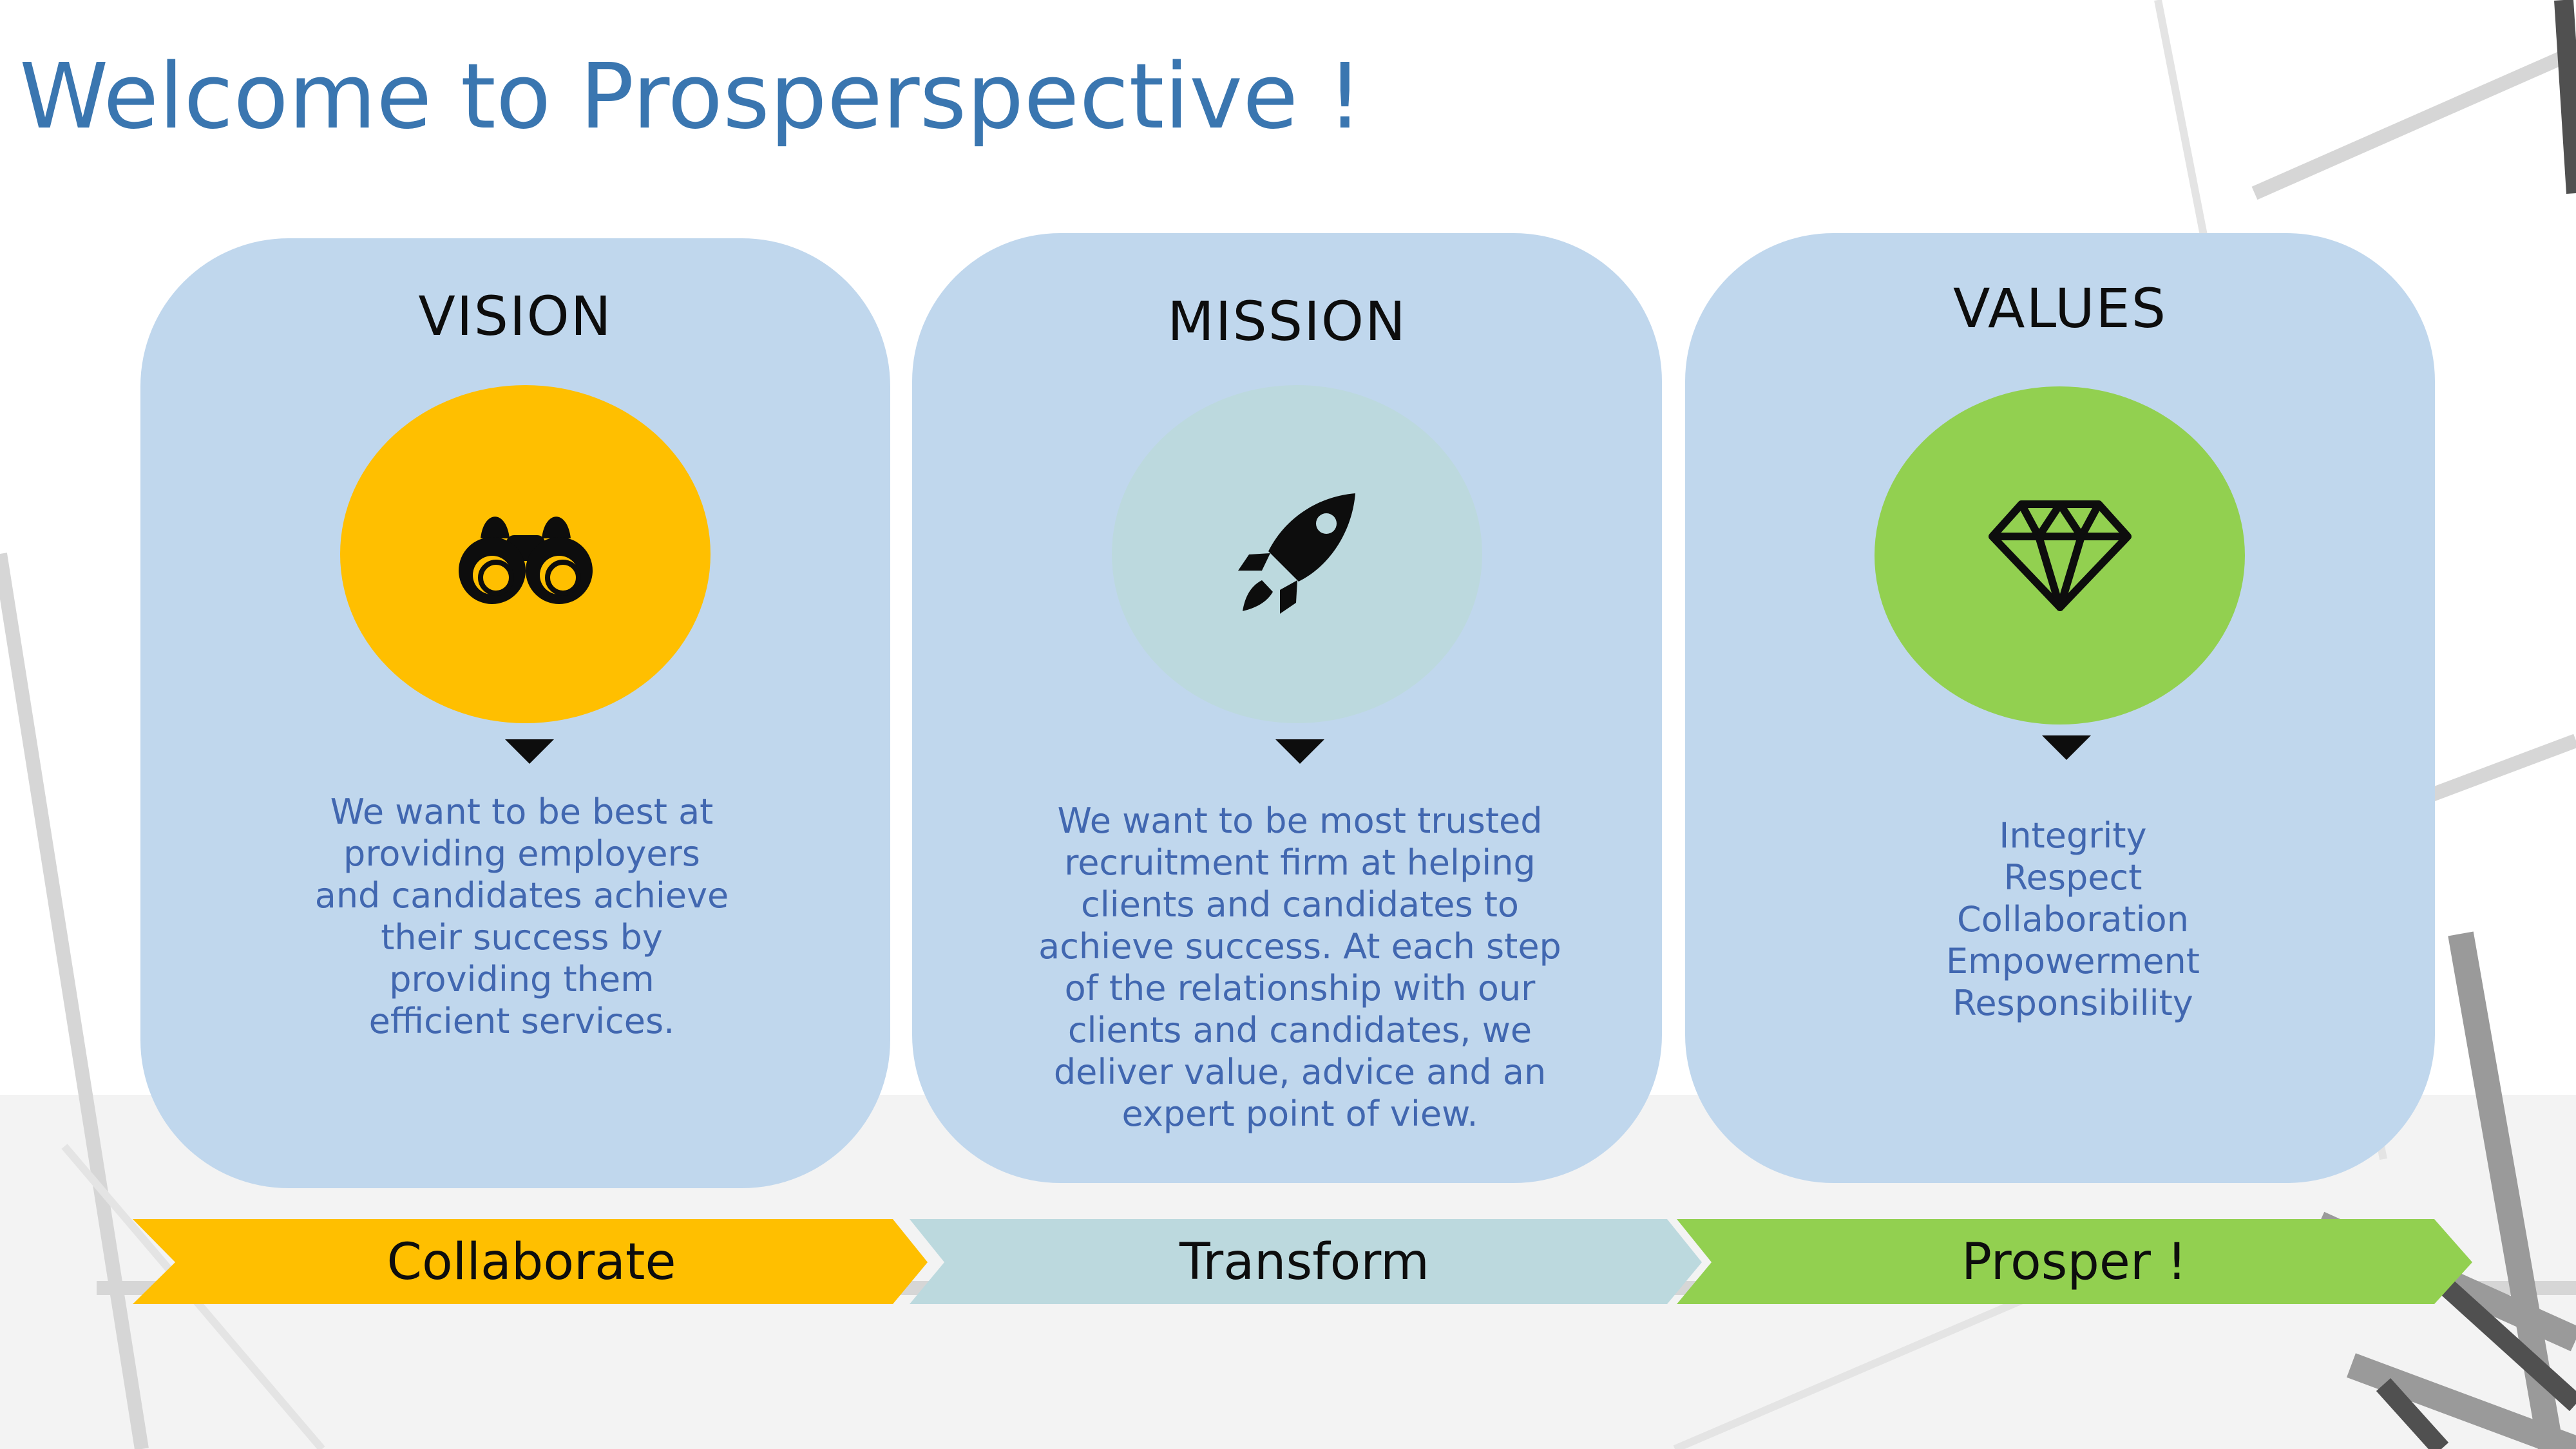 The image size is (2576, 1449). What do you see at coordinates (2060, 309) in the screenshot?
I see `card-heading-values: VALUES` at bounding box center [2060, 309].